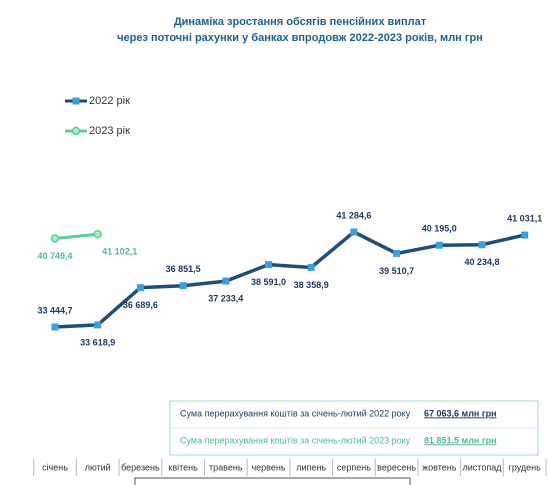 This screenshot has height=485, width=549. What do you see at coordinates (54, 256) in the screenshot?
I see `data-label: 40 749,4` at bounding box center [54, 256].